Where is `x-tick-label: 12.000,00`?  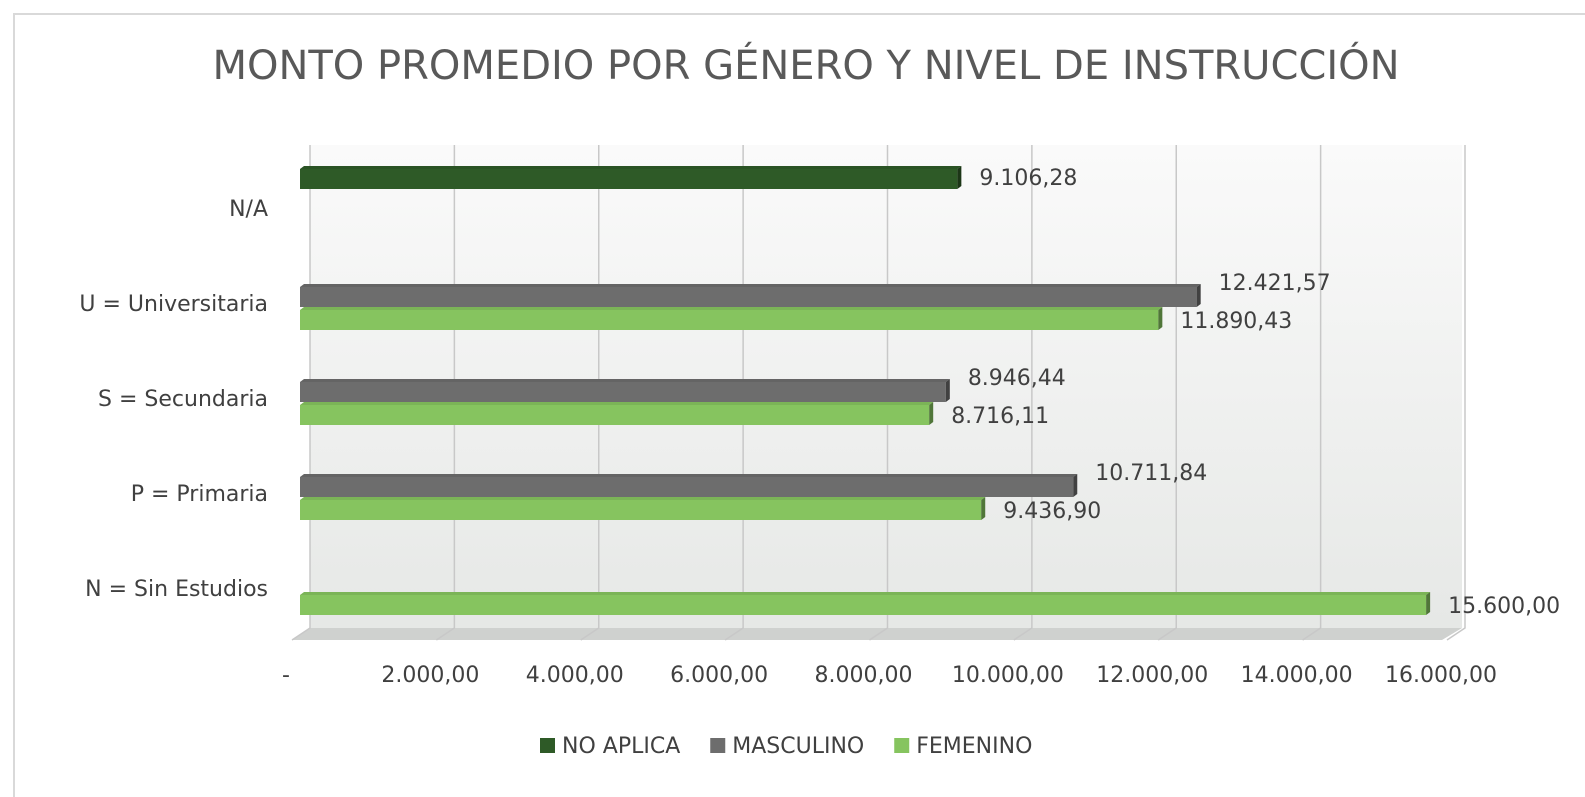
x-tick-label: 12.000,00 is located at coordinates (1152, 675).